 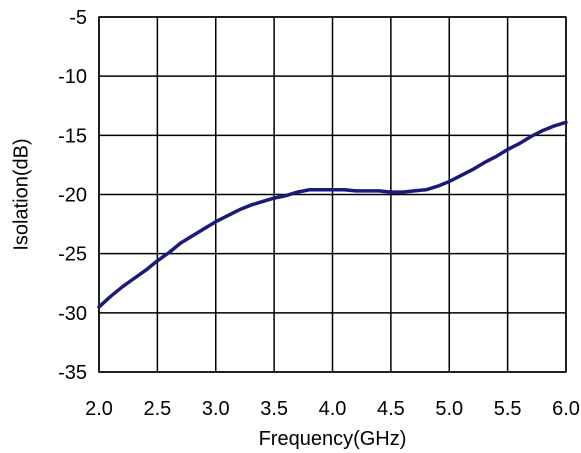 I want to click on x-tick-label: 4.0, so click(x=333, y=409).